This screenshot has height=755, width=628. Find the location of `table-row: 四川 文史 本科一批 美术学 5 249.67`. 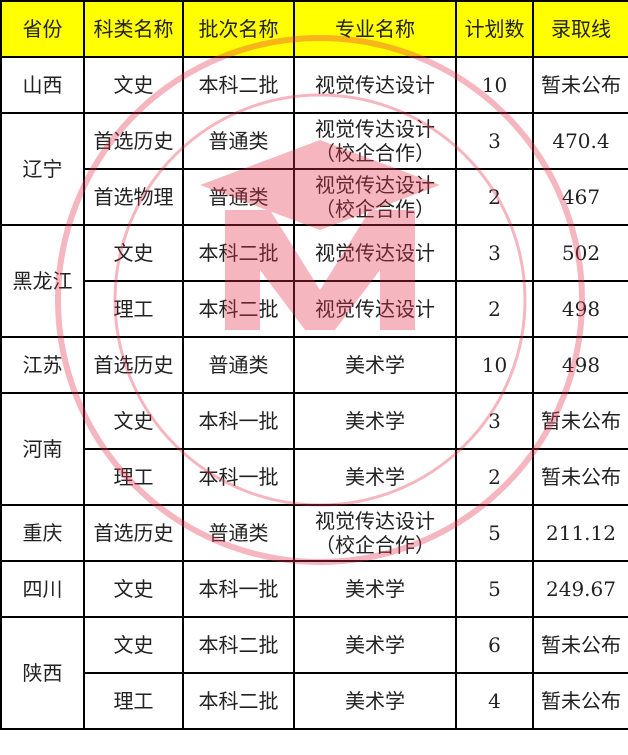

table-row: 四川 文史 本科一批 美术学 5 249.67 is located at coordinates (314, 589).